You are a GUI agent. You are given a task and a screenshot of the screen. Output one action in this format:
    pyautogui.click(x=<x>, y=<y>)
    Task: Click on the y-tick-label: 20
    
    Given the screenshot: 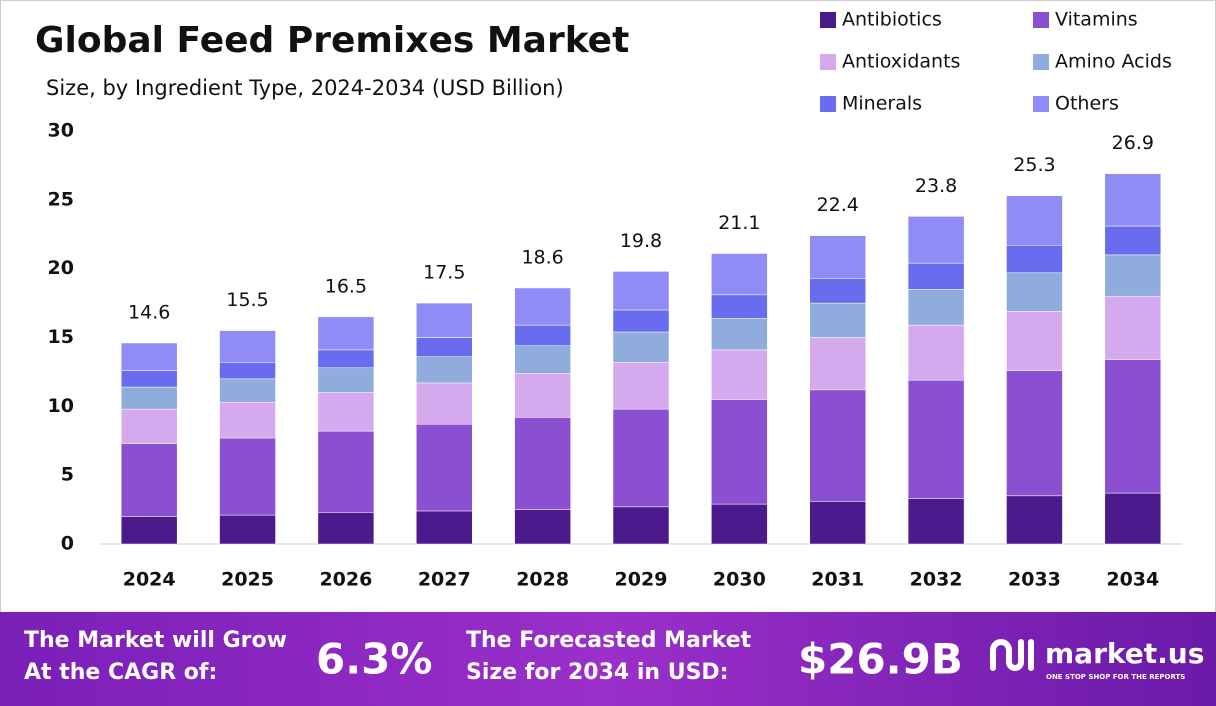 What is the action you would take?
    pyautogui.click(x=61, y=268)
    